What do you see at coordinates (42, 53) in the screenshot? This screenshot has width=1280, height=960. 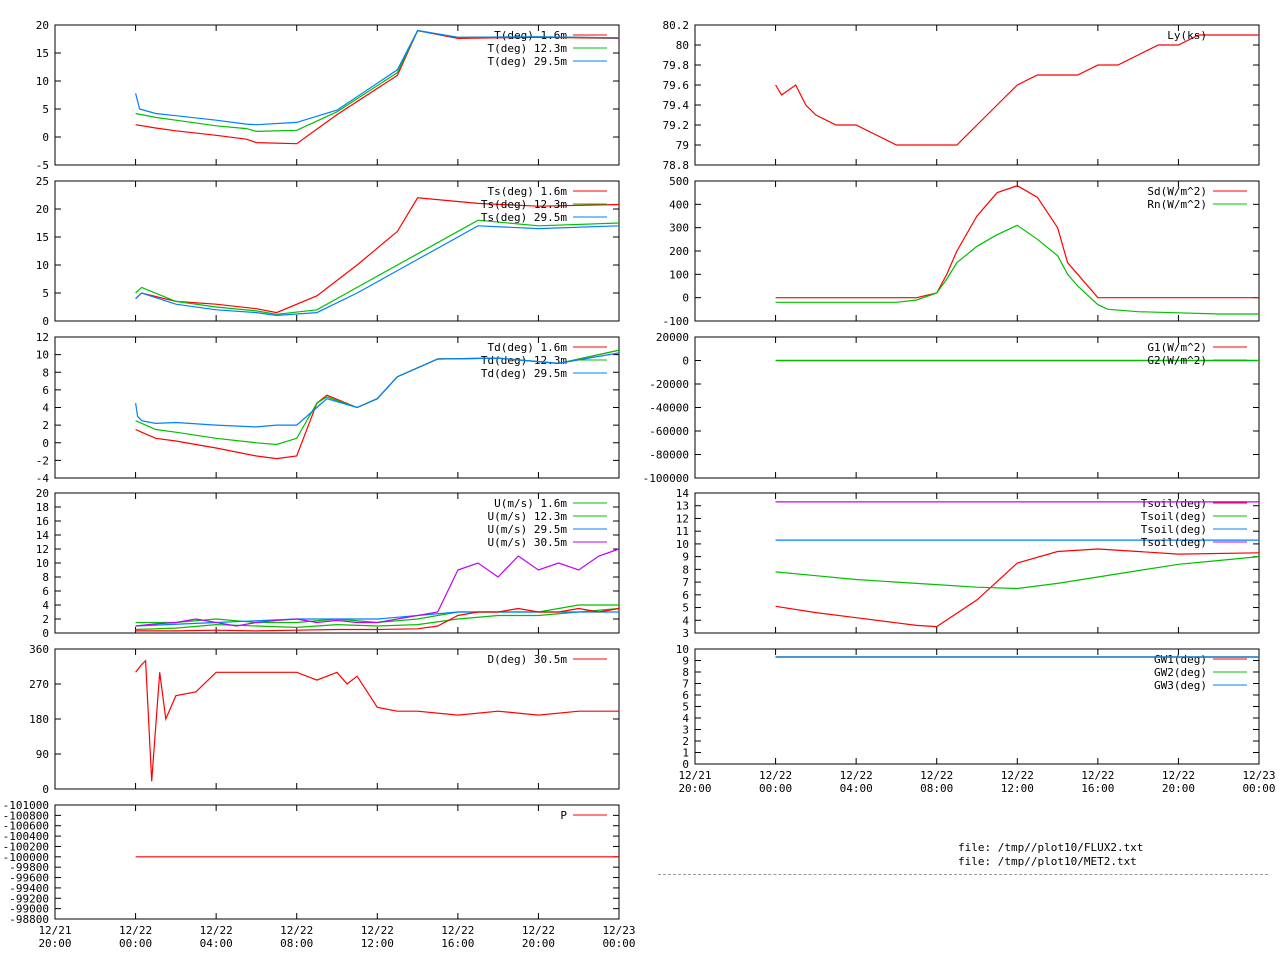 I see `y-tick-label: 15` at bounding box center [42, 53].